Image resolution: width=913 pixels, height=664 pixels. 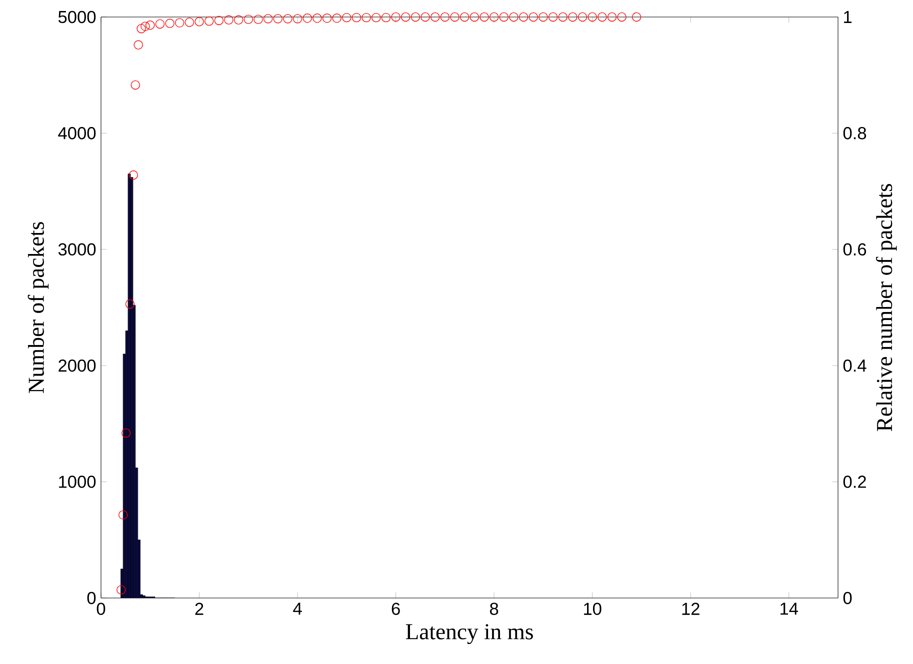 What do you see at coordinates (91, 598) in the screenshot?
I see `y-tick-label: 0` at bounding box center [91, 598].